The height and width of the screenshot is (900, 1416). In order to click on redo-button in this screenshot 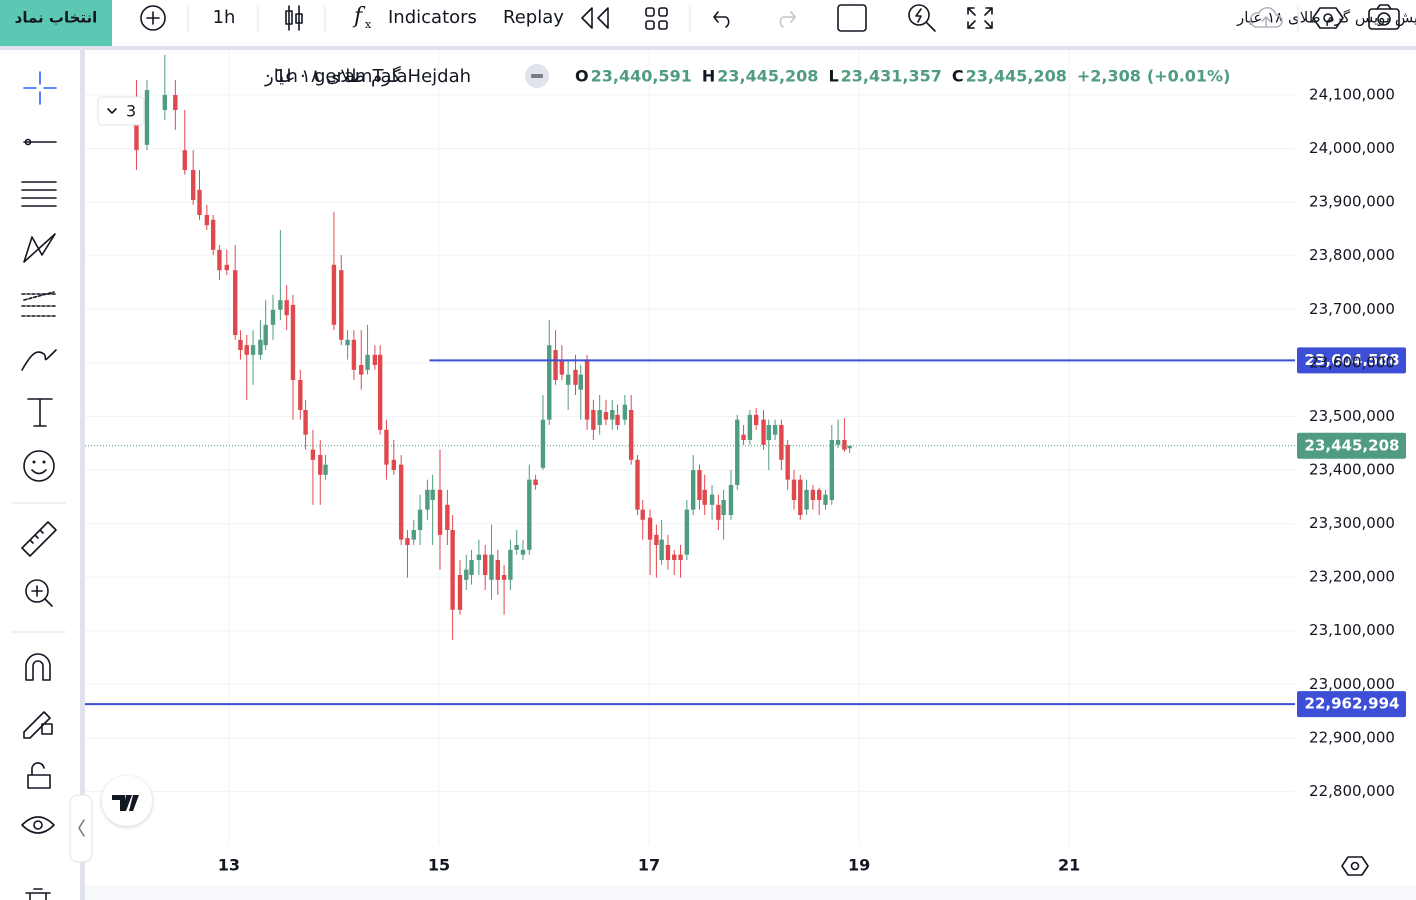, I will do `click(787, 19)`.